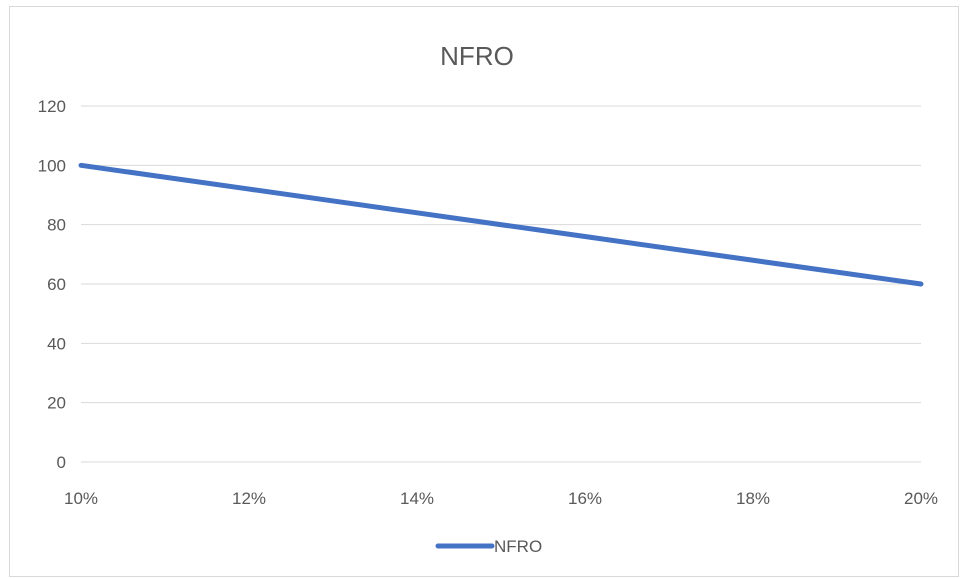 The image size is (962, 579). Describe the element at coordinates (56, 343) in the screenshot. I see `y-tick-label: 40` at that location.